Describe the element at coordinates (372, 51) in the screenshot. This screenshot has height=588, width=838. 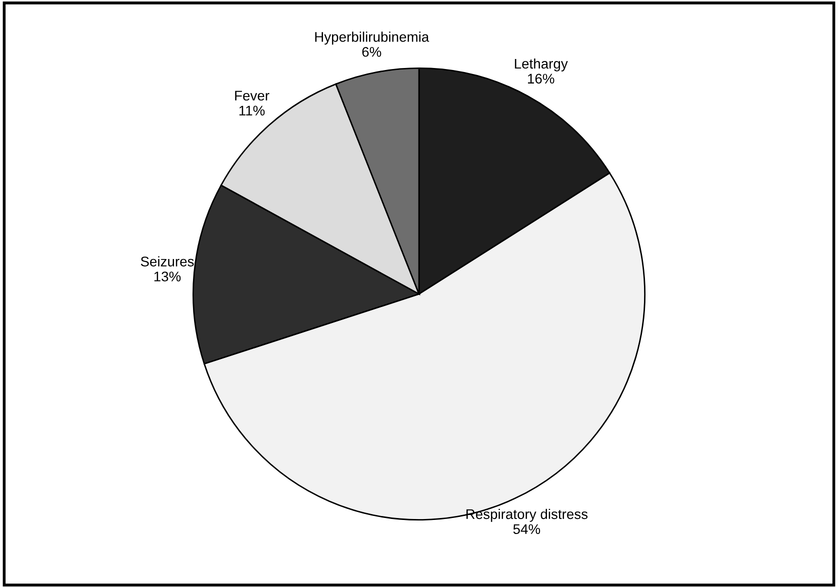
I see `data-label: 6%` at that location.